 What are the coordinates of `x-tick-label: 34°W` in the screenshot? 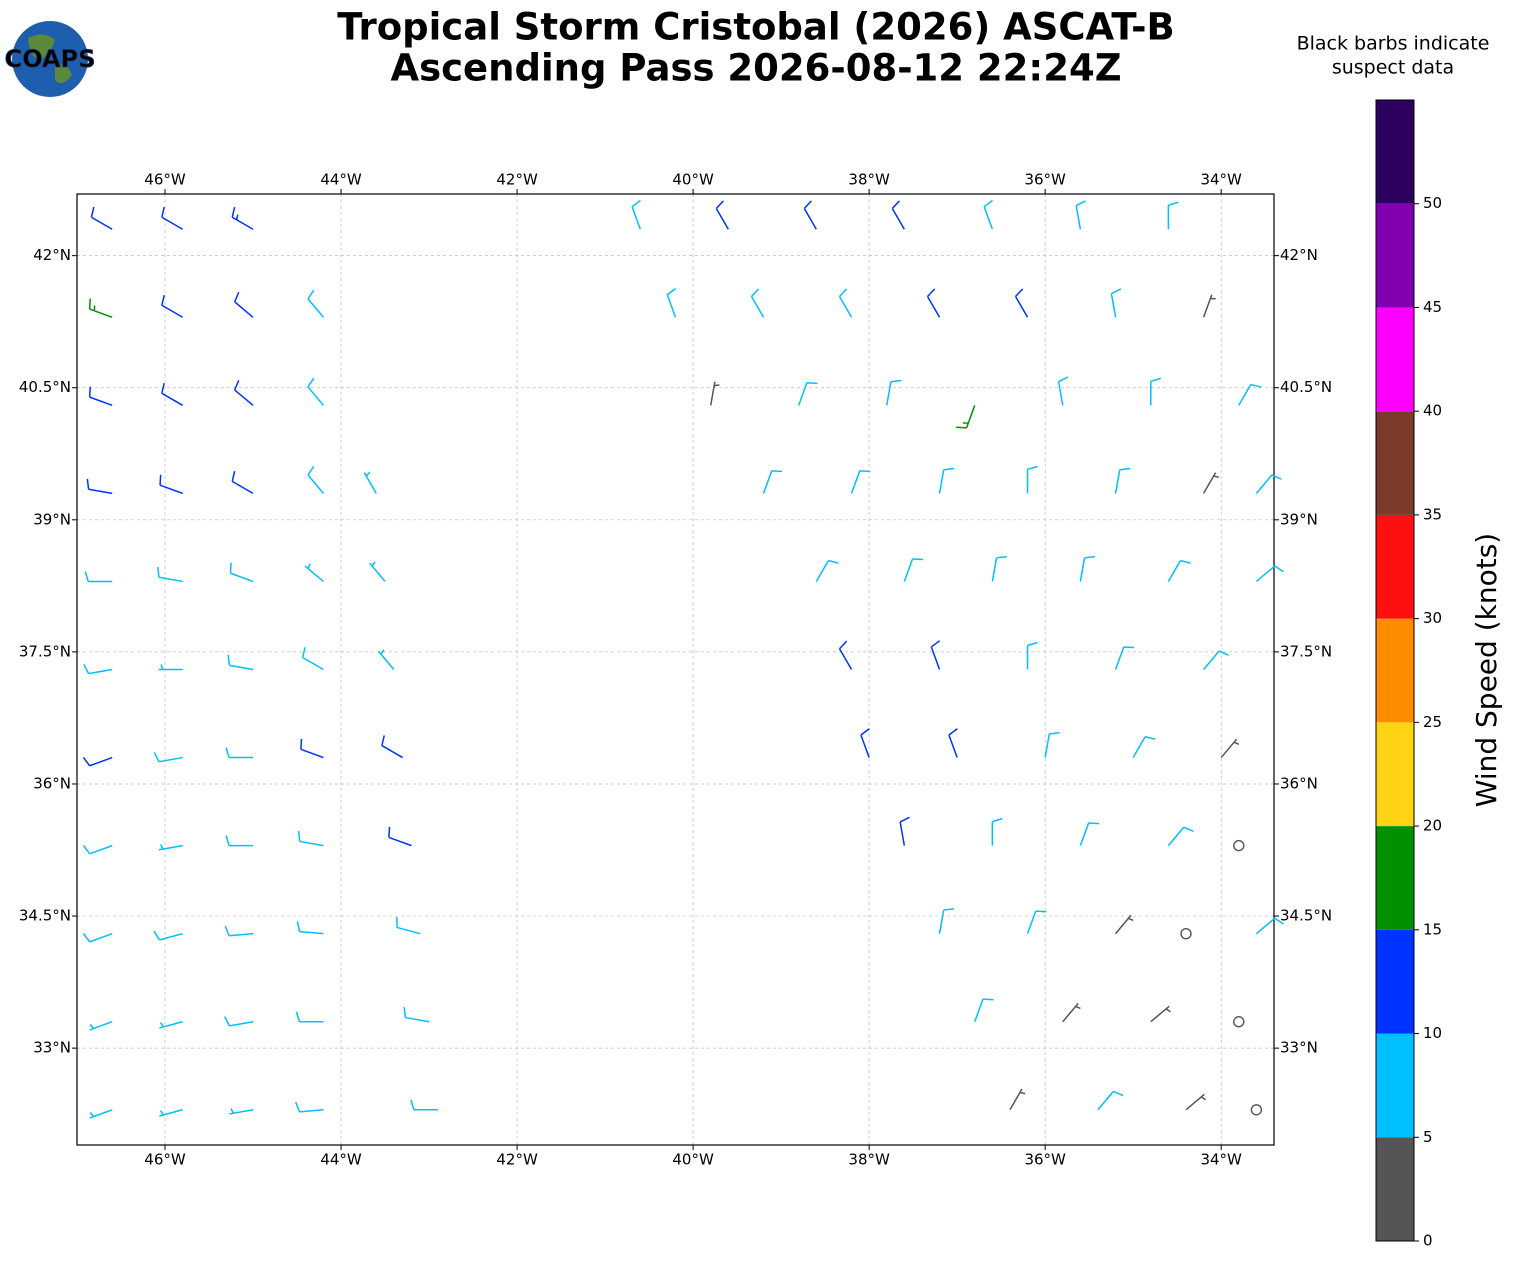 It's located at (1221, 1160).